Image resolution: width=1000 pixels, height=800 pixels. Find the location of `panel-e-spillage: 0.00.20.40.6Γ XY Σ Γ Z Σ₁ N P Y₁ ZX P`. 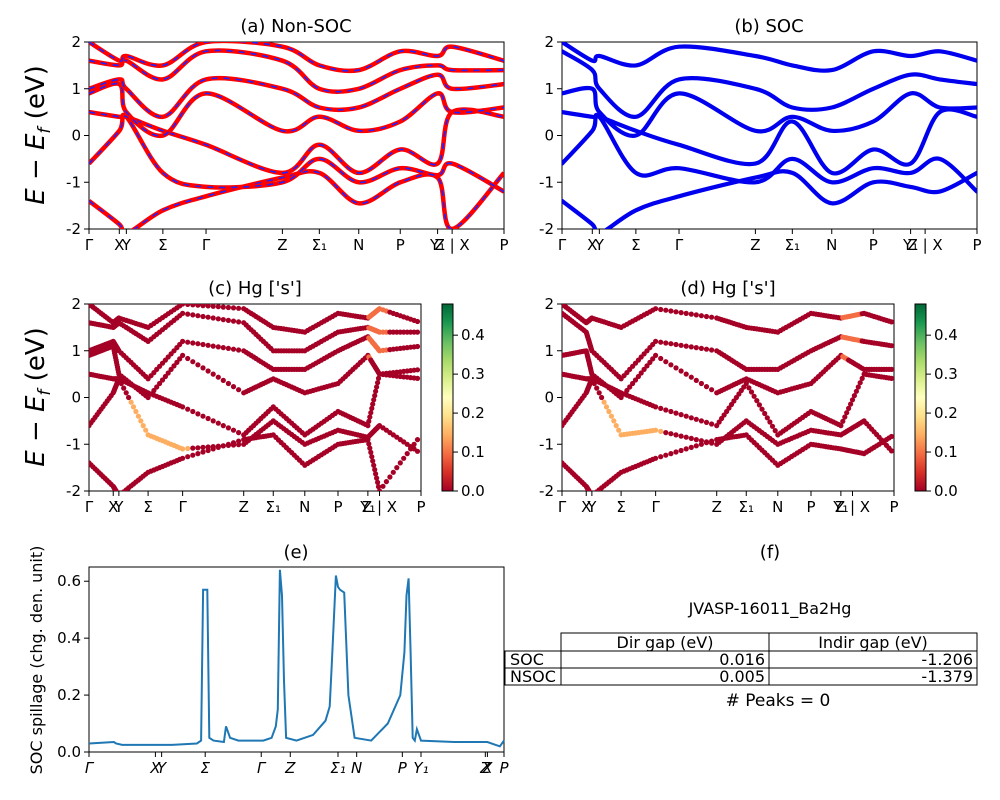

panel-e-spillage: 0.00.20.40.6Γ XY Σ Γ Z Σ₁ N P Y₁ ZX P is located at coordinates (283, 671).